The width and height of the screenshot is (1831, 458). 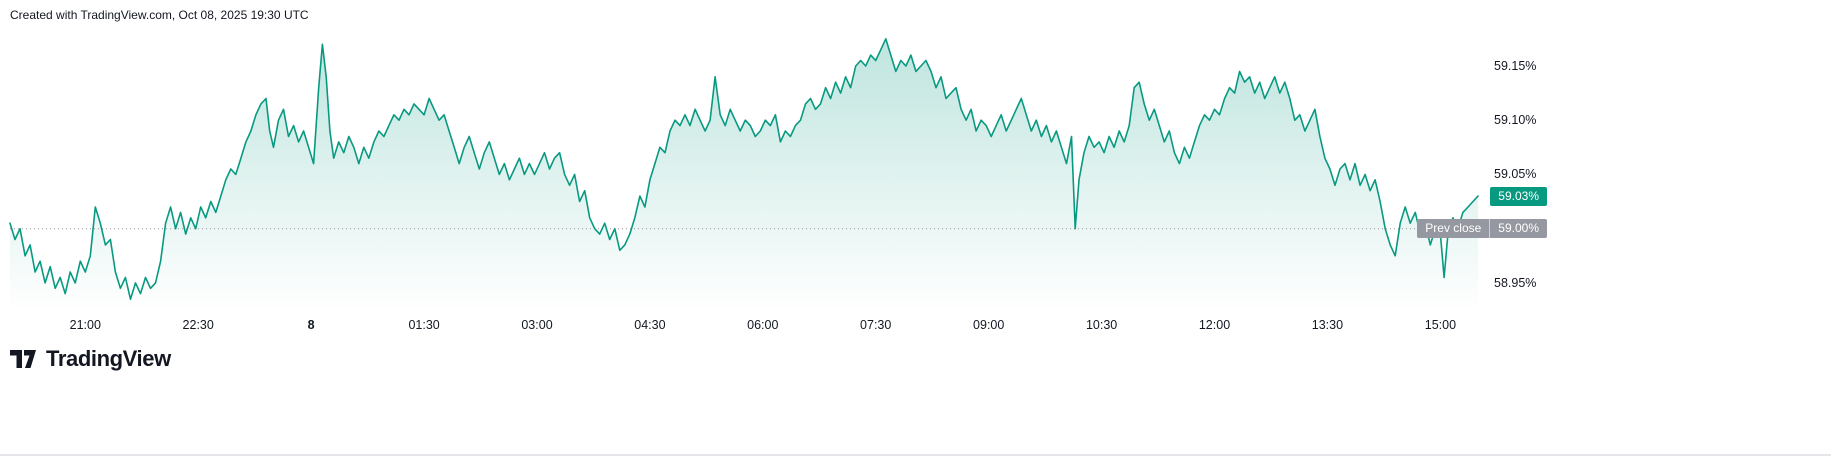 I want to click on time-label: 06:00, so click(x=763, y=325).